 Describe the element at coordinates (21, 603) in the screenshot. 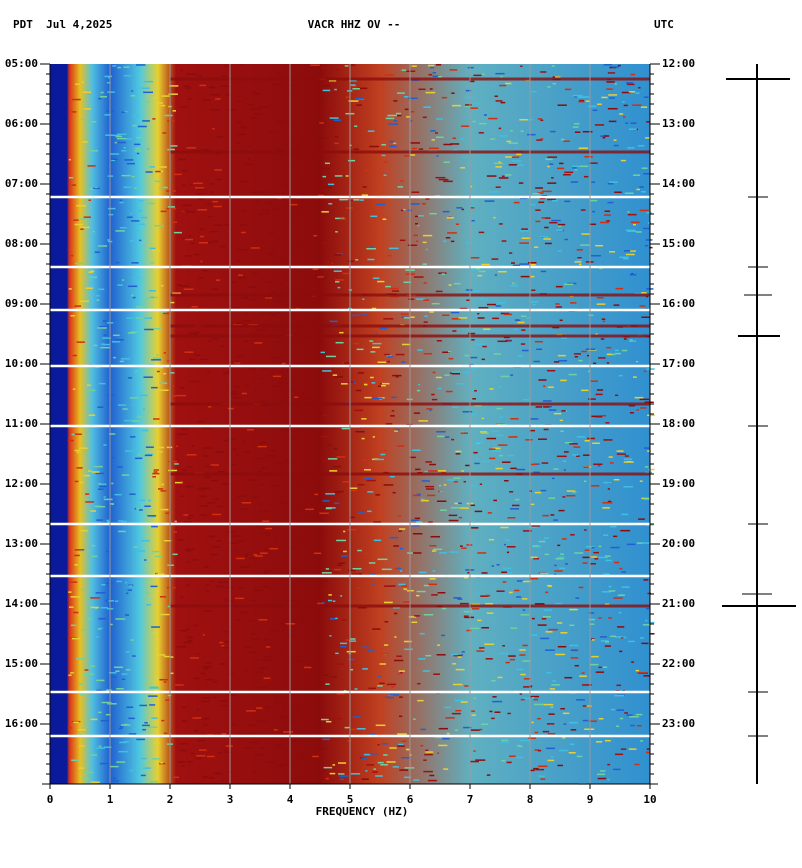

I see `y-tick-label: 14:00` at that location.